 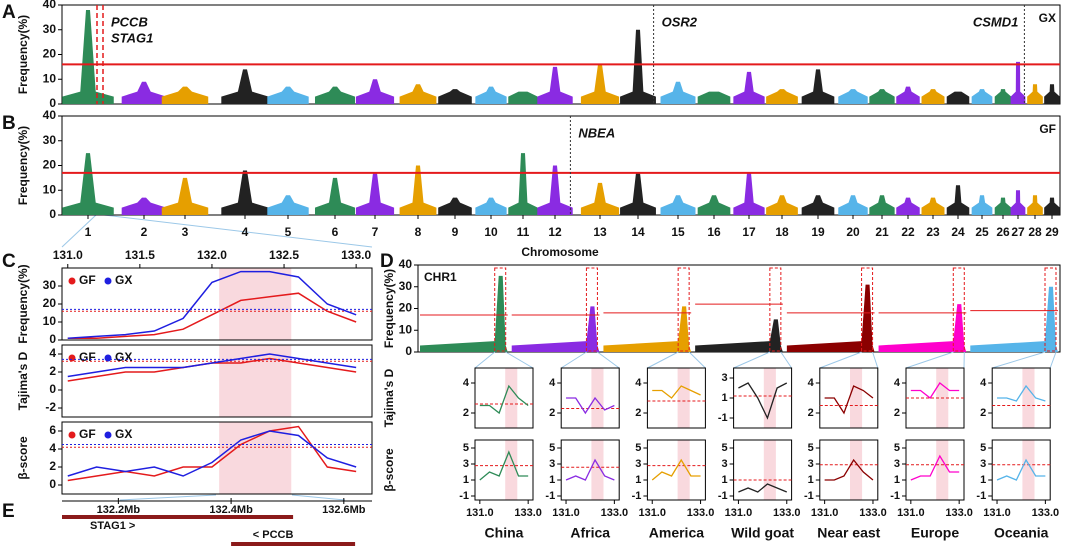 I want to click on population-label: Oceania, so click(x=1021, y=533).